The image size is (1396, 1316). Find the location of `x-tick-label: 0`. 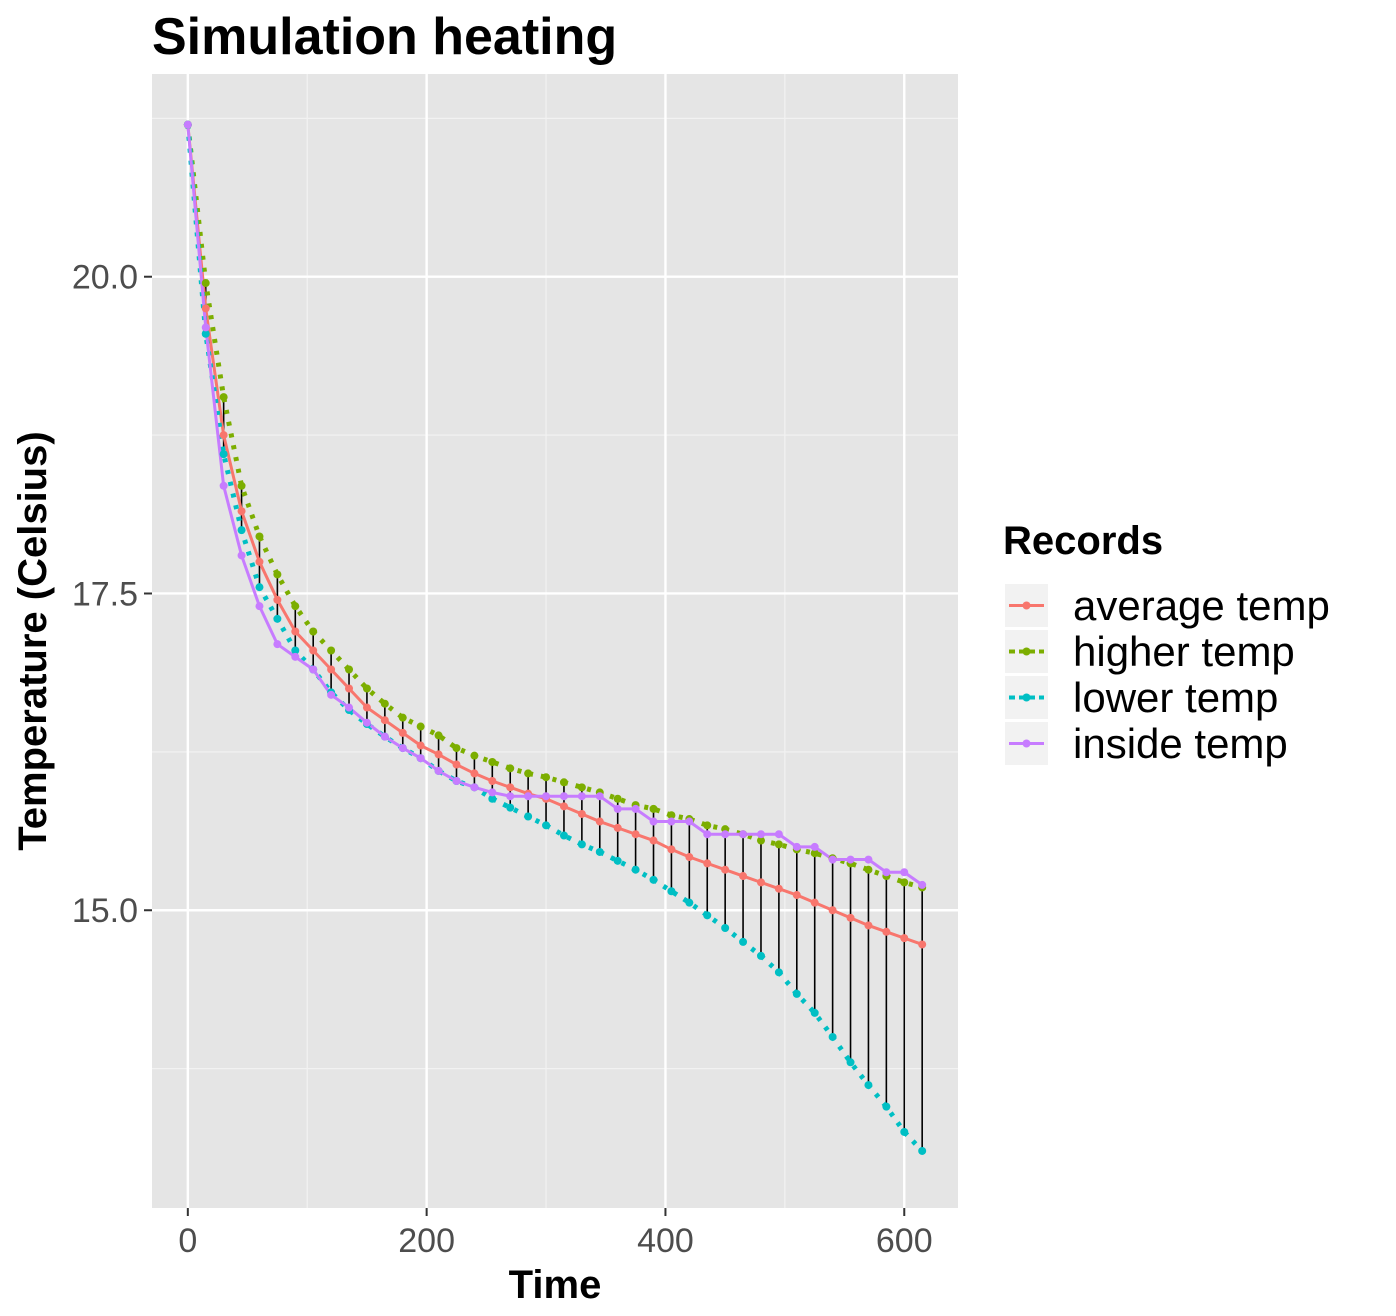

x-tick-label: 0 is located at coordinates (187, 1241).